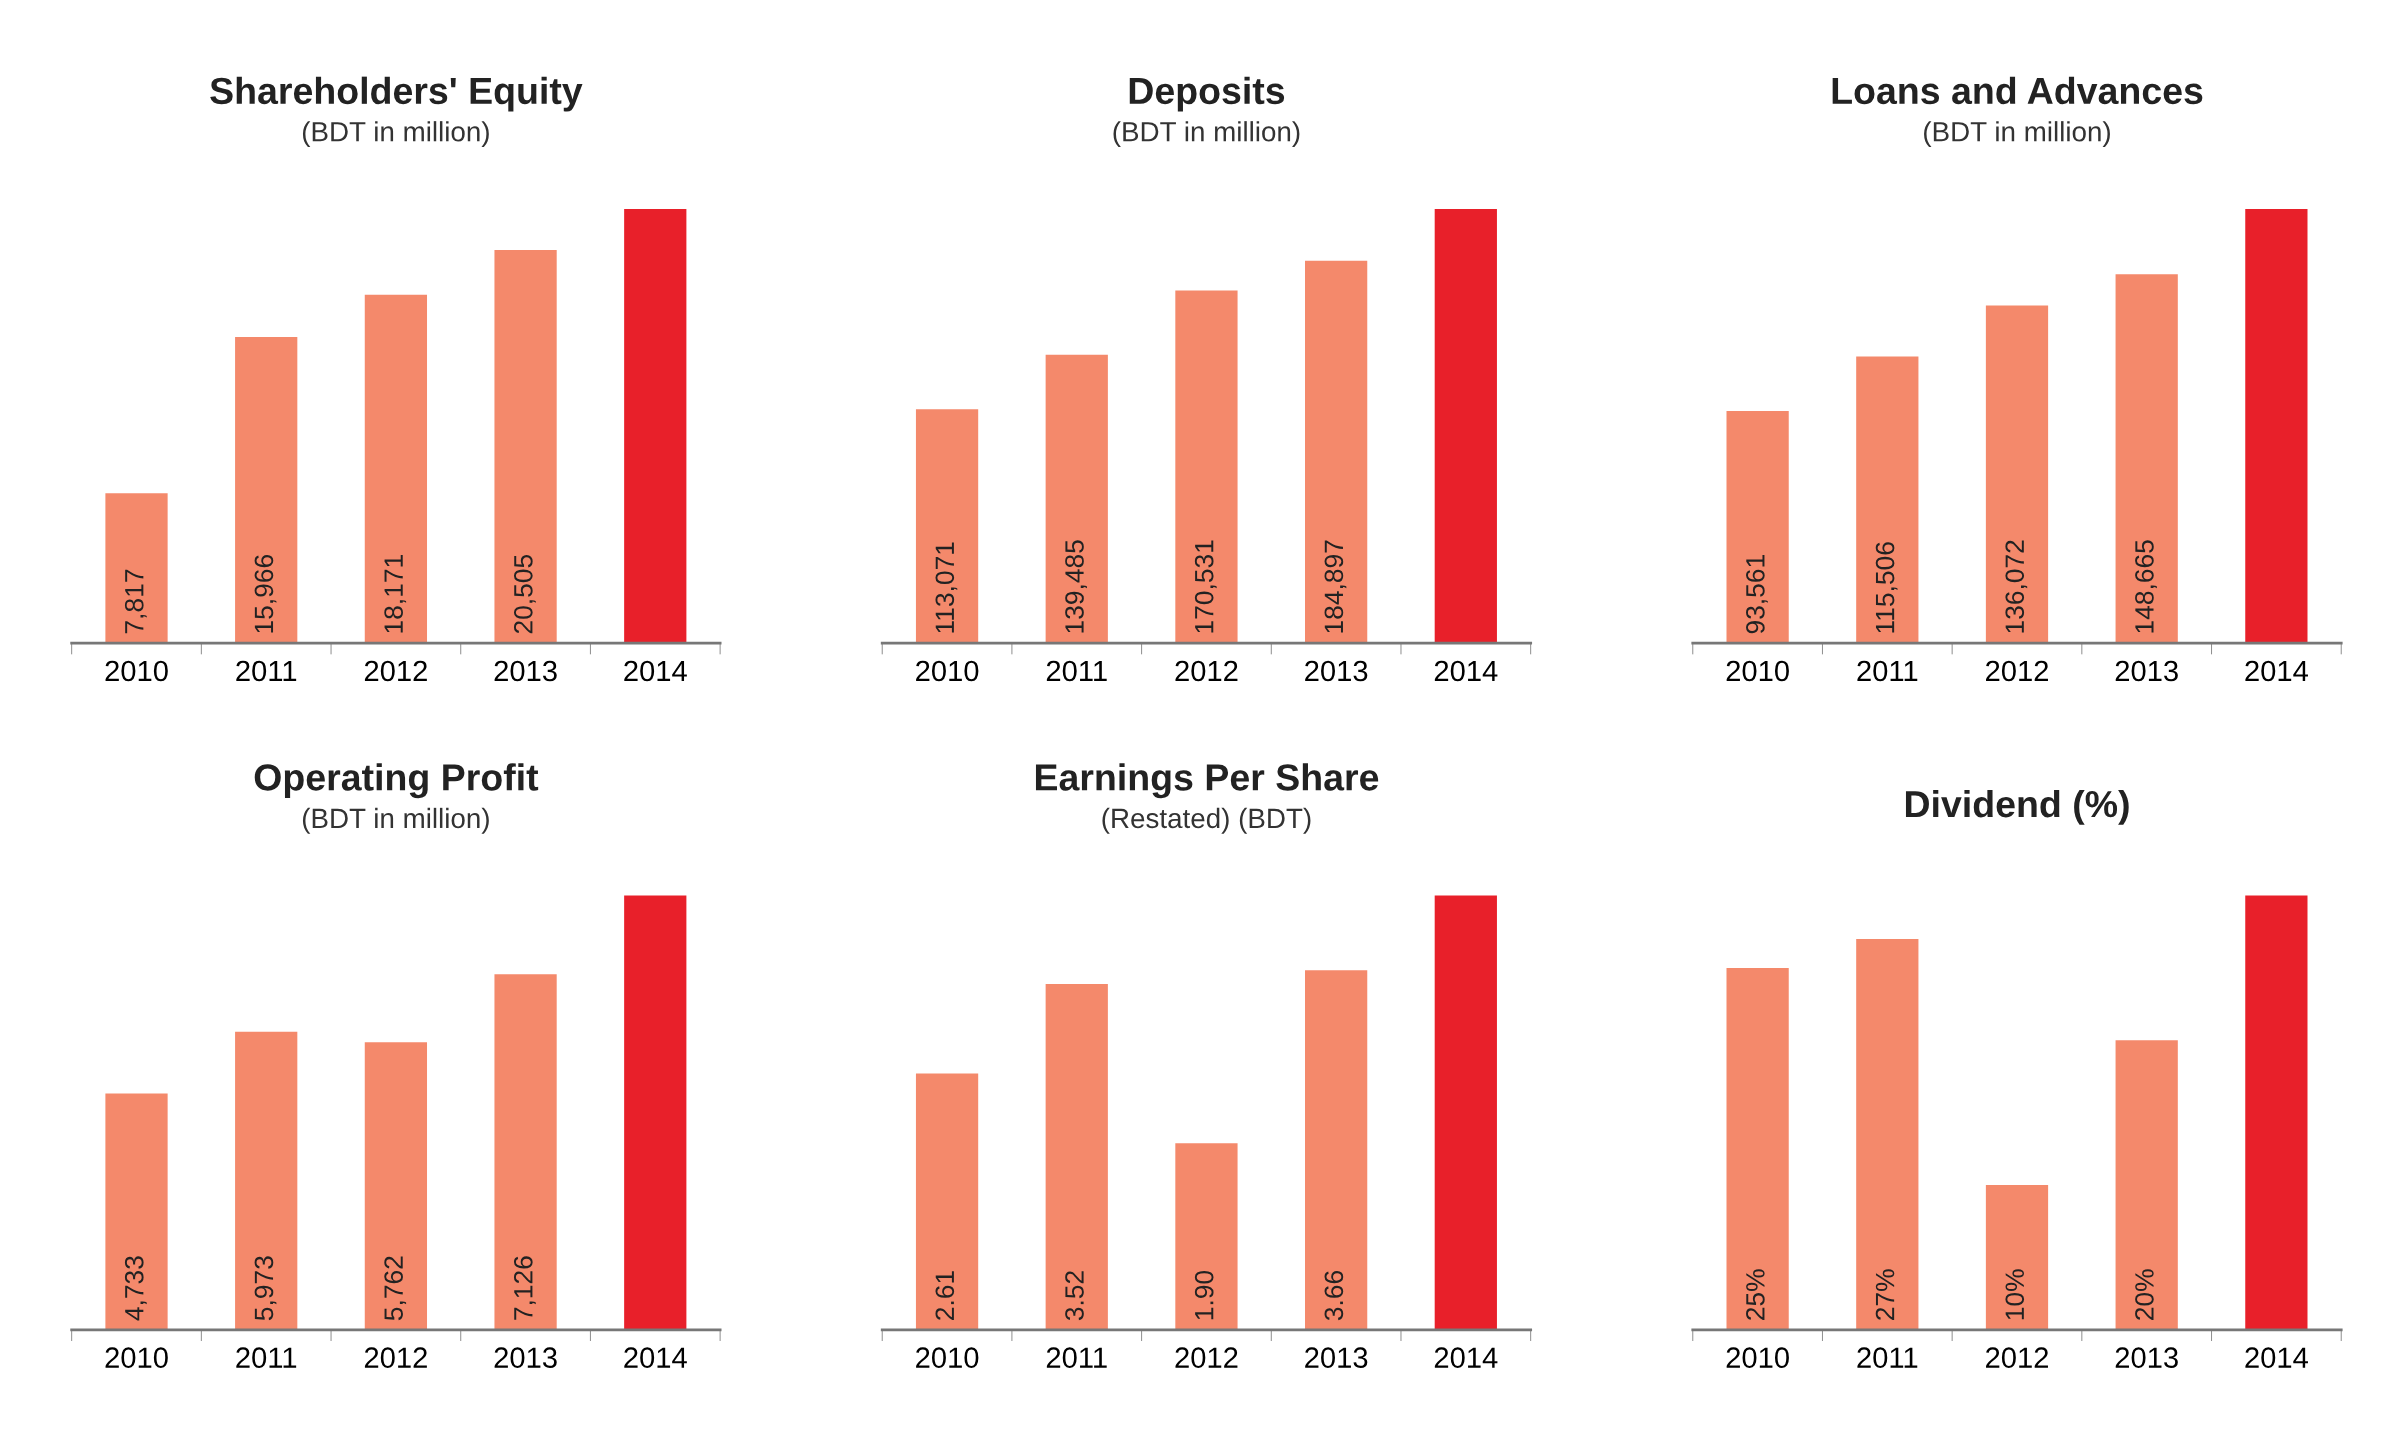  Describe the element at coordinates (1076, 586) in the screenshot. I see `data-label: 139,485` at that location.